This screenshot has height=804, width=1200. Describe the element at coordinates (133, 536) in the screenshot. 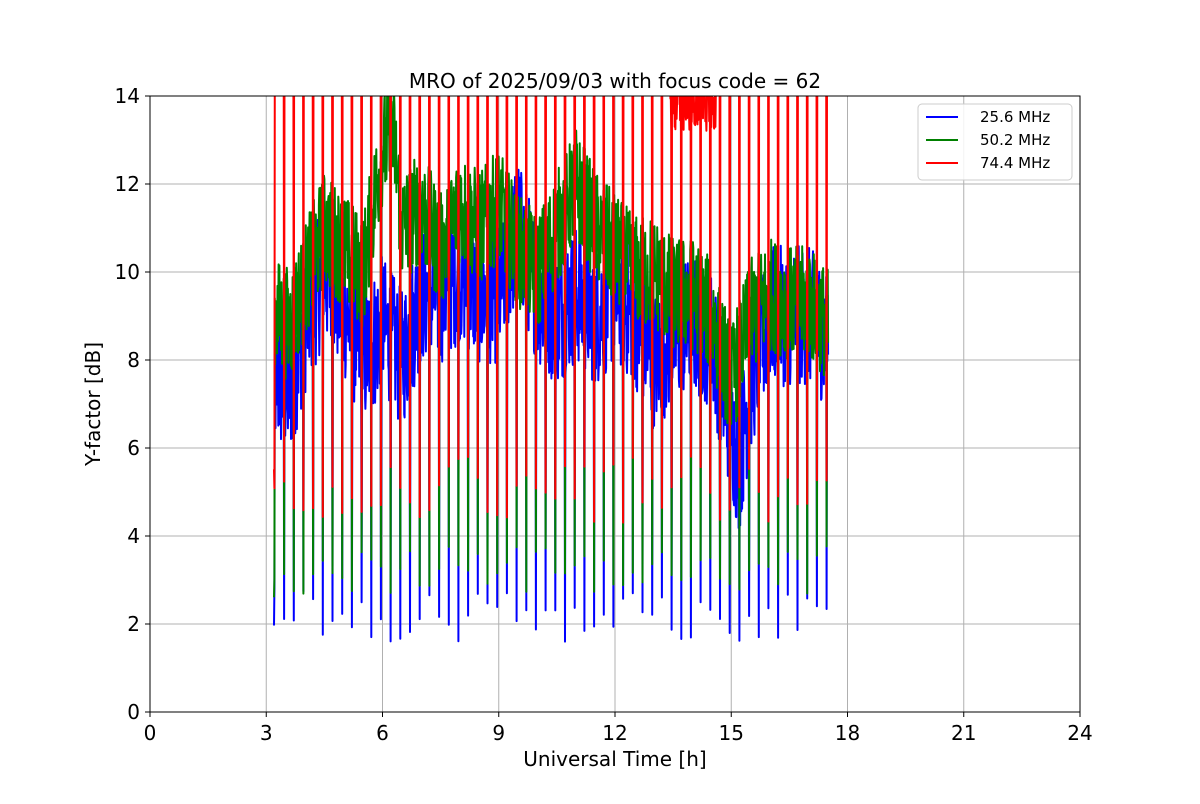

I see `y-tick-label: 4` at that location.